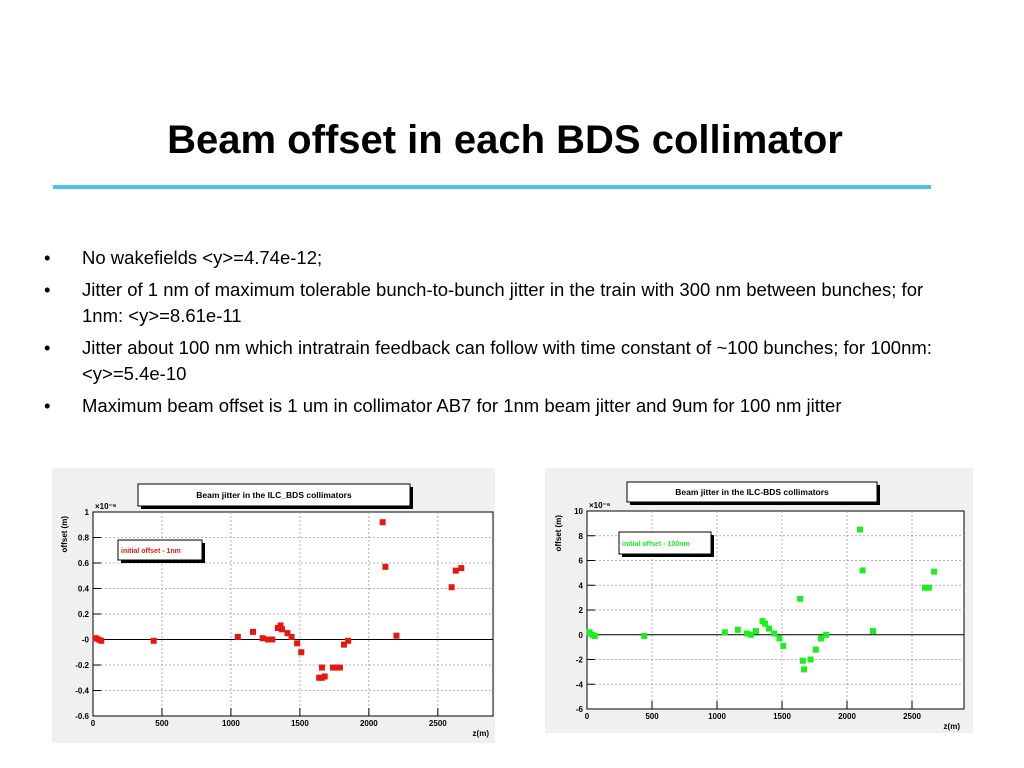 The image size is (1024, 768). I want to click on y-tick-label: 0.4, so click(84, 589).